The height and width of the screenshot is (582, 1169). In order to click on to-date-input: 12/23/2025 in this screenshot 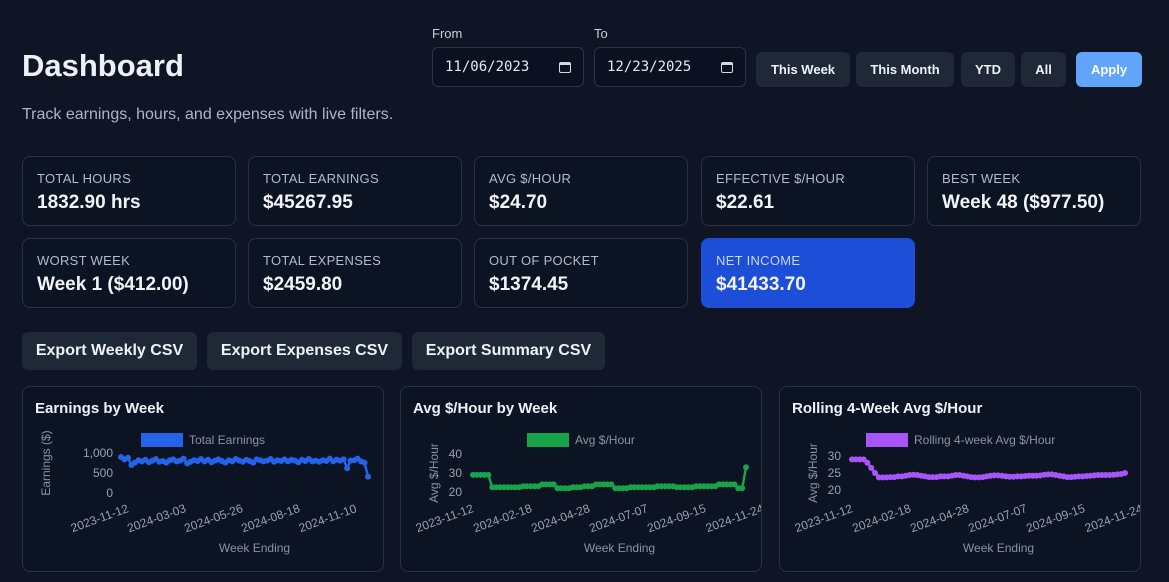, I will do `click(670, 67)`.